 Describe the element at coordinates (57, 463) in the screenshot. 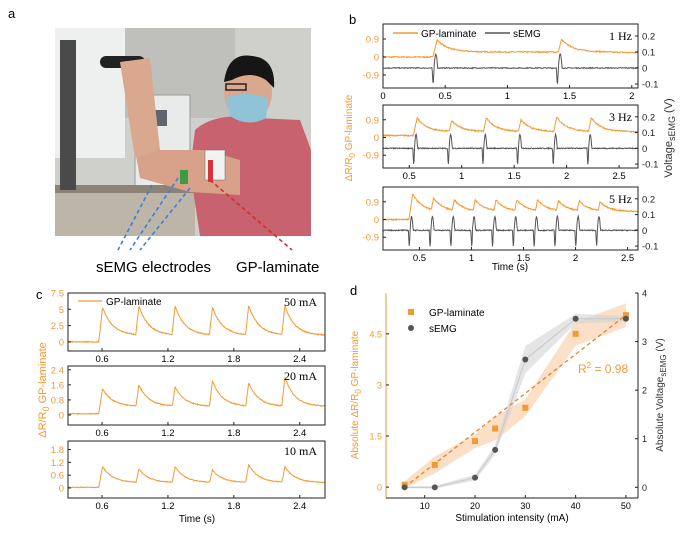

I see `y-tick-label-left: 1.2` at that location.